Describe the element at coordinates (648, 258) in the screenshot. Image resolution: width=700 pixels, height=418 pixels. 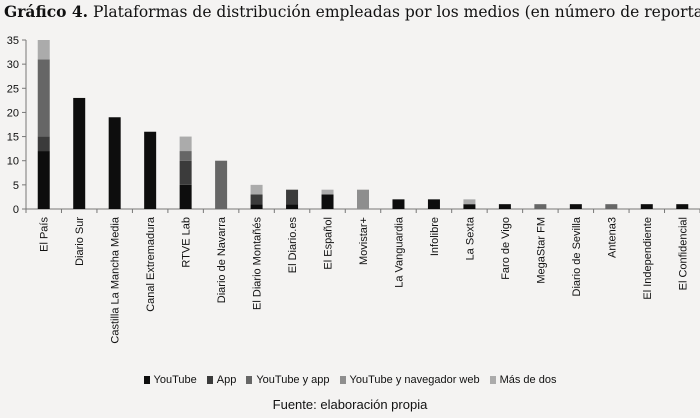
I see `category-label: El Independiente` at that location.